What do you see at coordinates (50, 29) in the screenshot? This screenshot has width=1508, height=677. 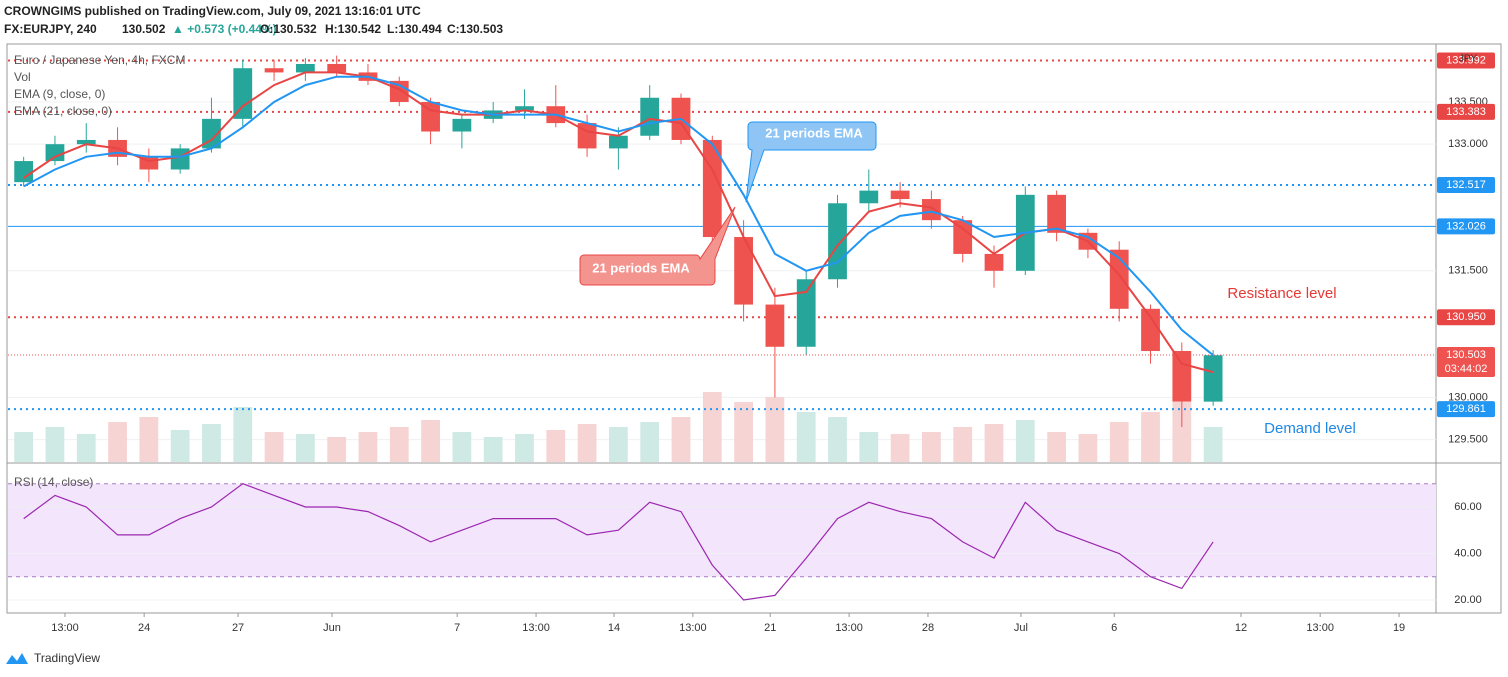 I see `symbol: FX:EURJPY, 240` at bounding box center [50, 29].